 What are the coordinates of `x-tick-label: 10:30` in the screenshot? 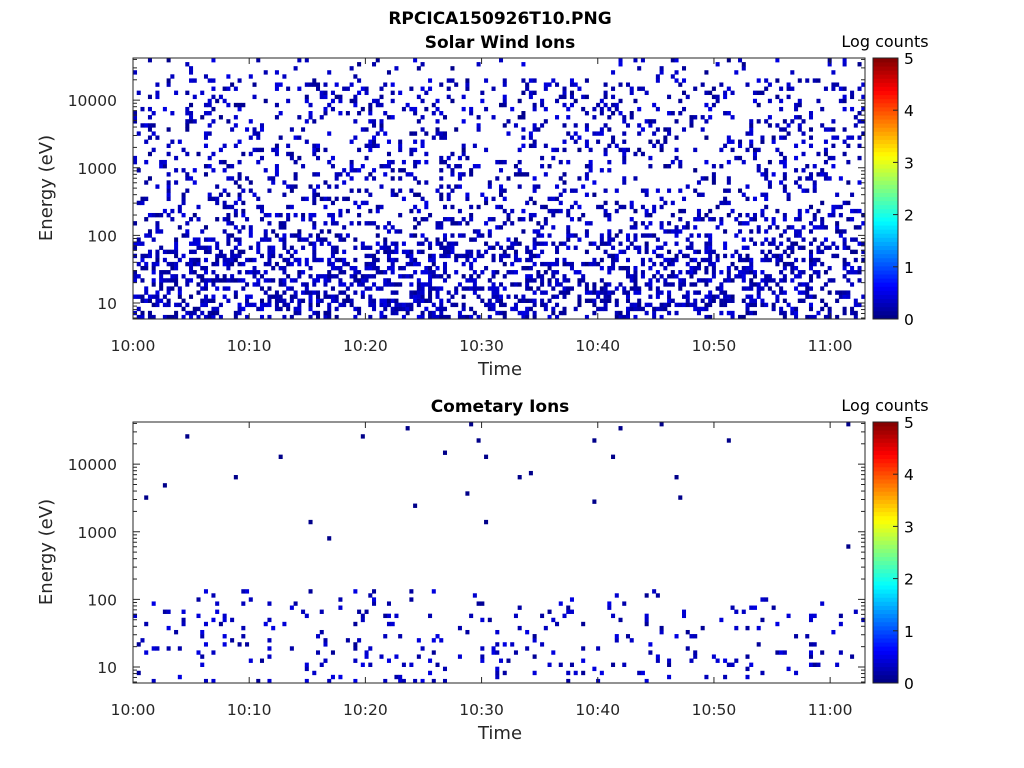 It's located at (481, 346).